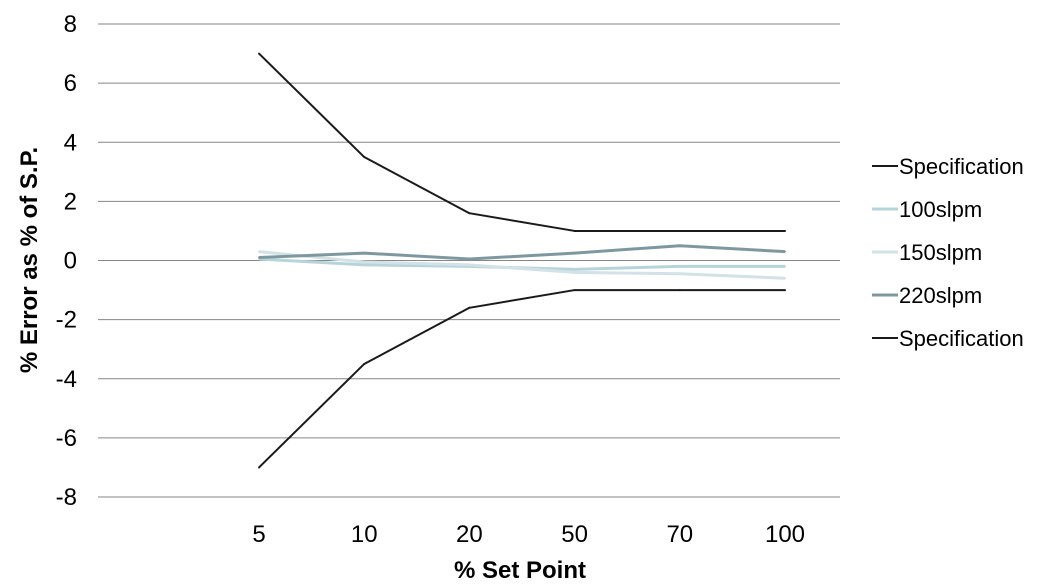 Image resolution: width=1054 pixels, height=585 pixels. I want to click on y-tick-label: 2, so click(70, 201).